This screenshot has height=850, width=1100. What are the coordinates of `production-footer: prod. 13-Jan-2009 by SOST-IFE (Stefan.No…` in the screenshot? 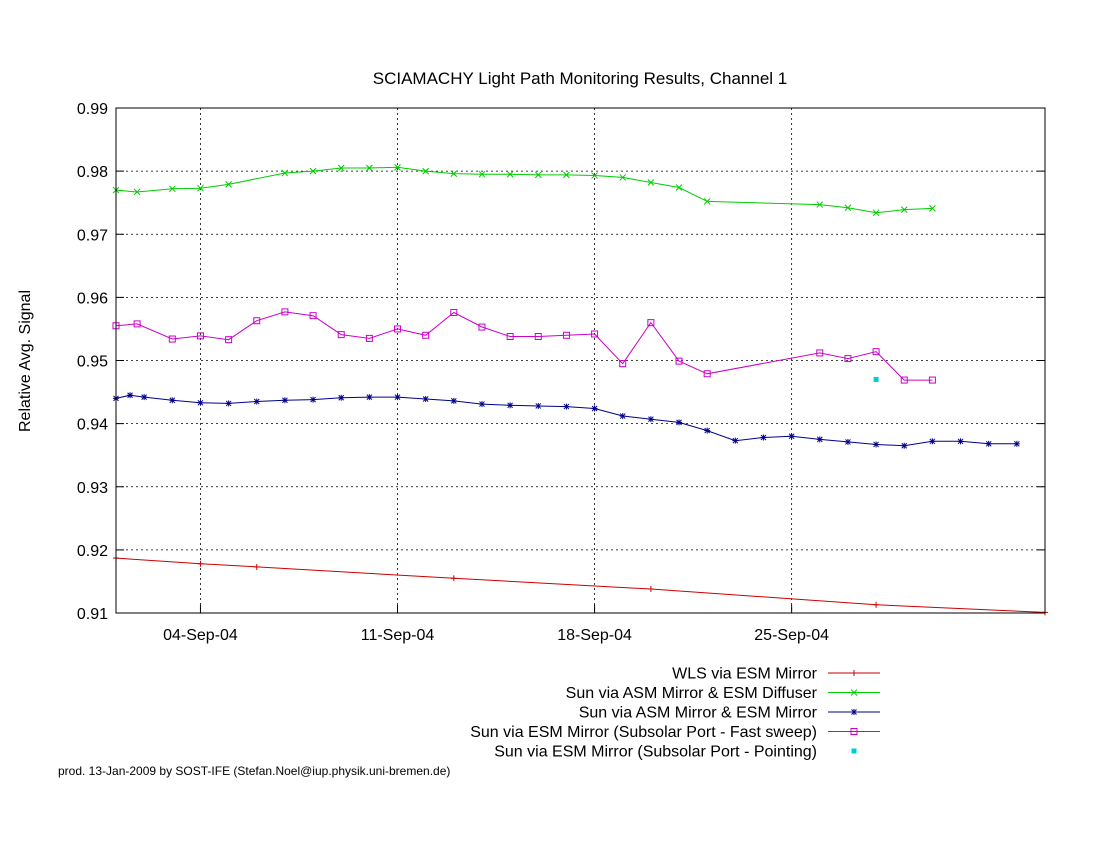 It's located at (254, 771).